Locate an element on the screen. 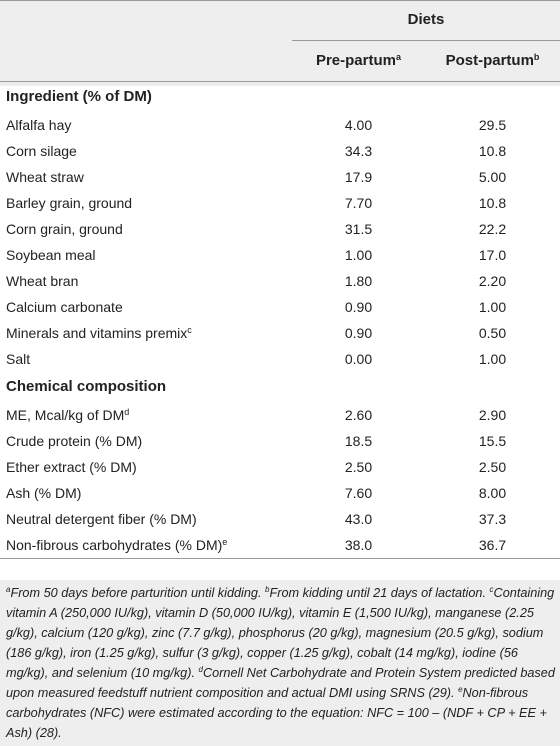  pre-partum-value: 1.00 is located at coordinates (358, 255).